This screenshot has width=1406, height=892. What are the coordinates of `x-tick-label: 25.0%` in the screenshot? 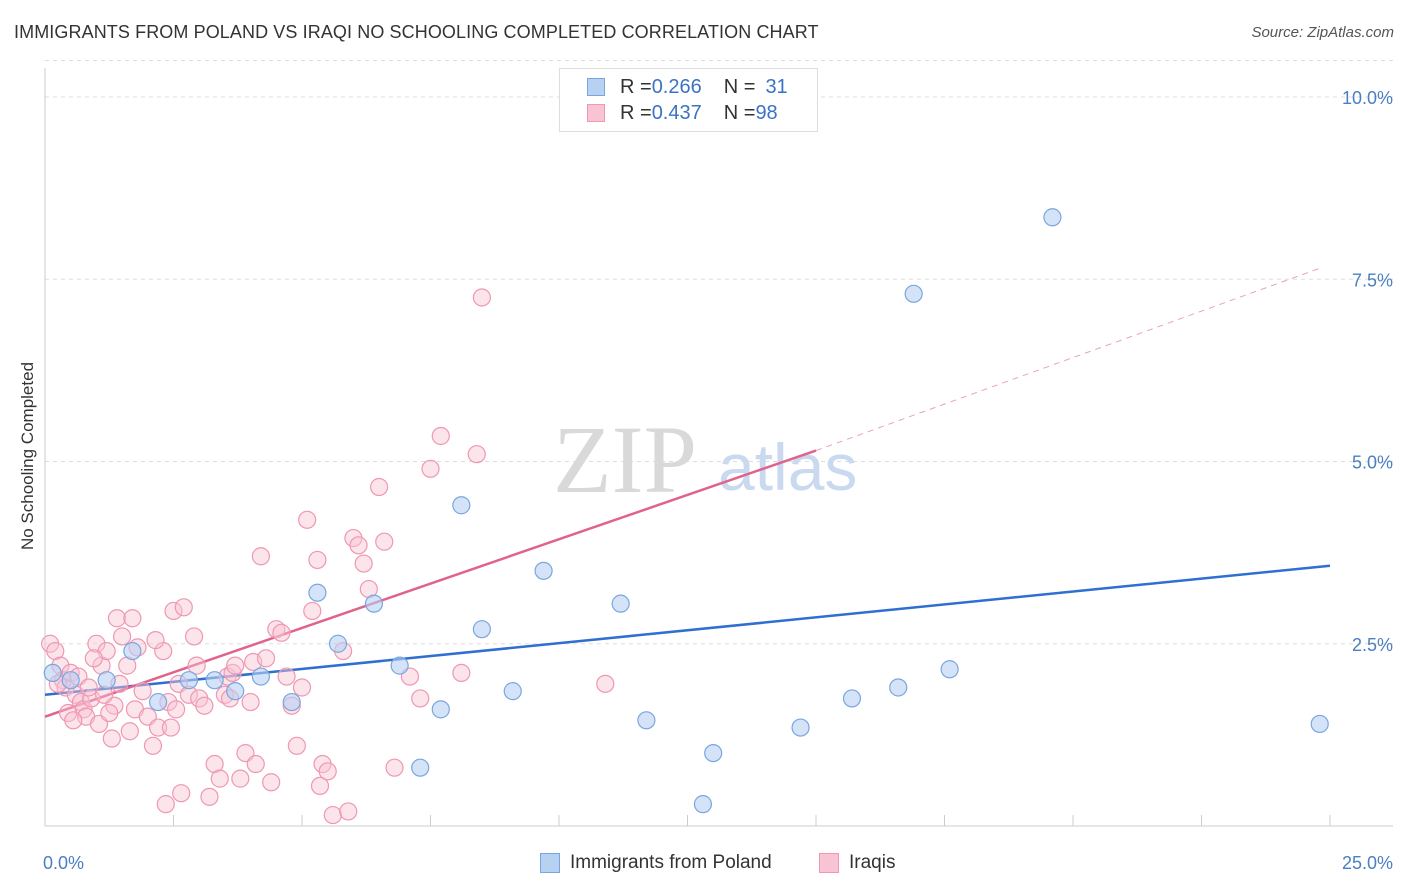 It's located at (1367, 863).